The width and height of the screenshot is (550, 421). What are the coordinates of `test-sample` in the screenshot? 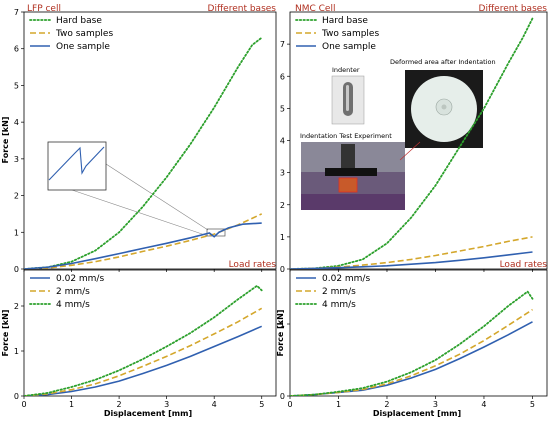 It's located at (348, 185).